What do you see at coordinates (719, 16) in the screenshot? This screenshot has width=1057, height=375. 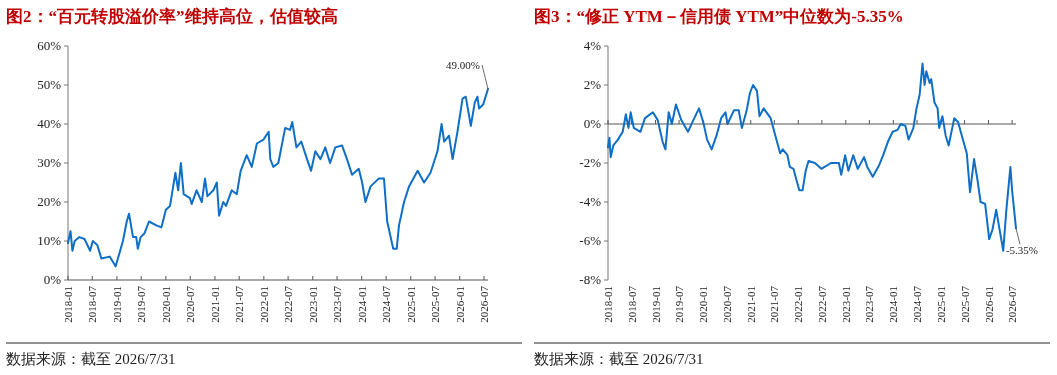 I see `chart-title: 图3：“修正 YTM－信用债 YTM”中位数为-5.35%` at bounding box center [719, 16].